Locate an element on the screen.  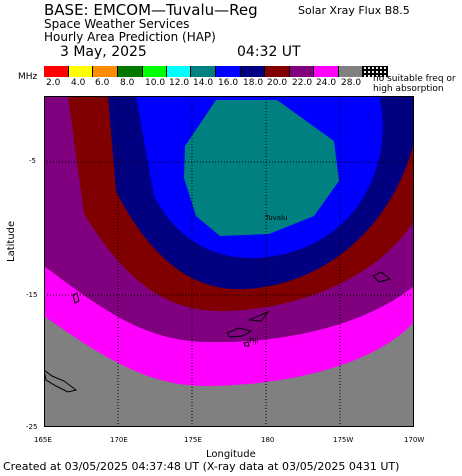
legend-no-suitable-label: no suitable freq or high absorption is located at coordinates (414, 84).